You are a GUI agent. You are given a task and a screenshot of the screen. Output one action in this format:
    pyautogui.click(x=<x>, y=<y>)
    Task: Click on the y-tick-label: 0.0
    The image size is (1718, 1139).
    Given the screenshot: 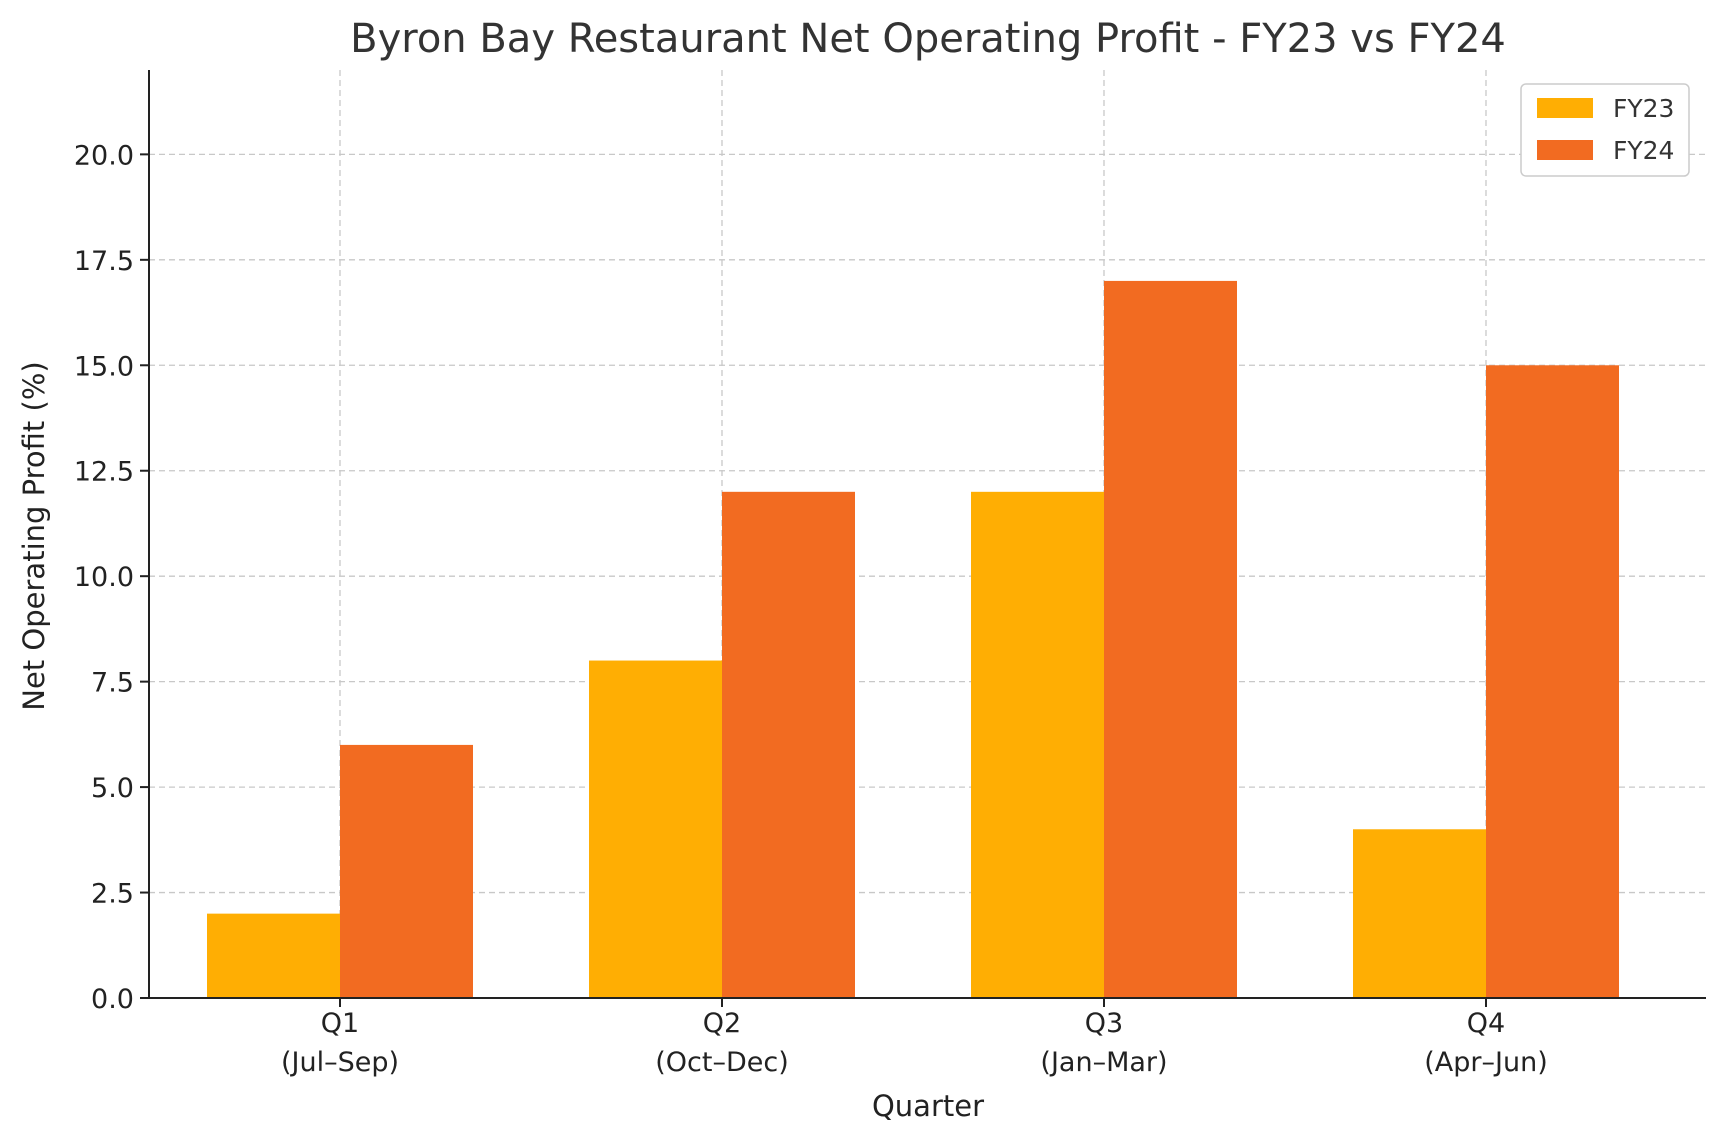 What is the action you would take?
    pyautogui.click(x=112, y=999)
    